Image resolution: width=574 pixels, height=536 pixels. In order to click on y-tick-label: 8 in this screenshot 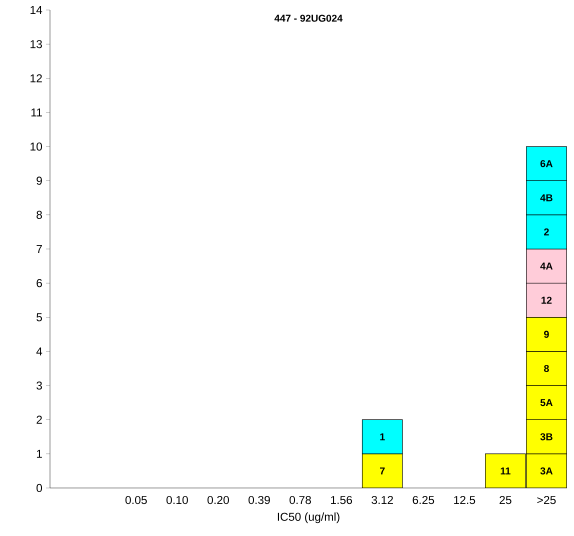, I will do `click(39, 214)`.